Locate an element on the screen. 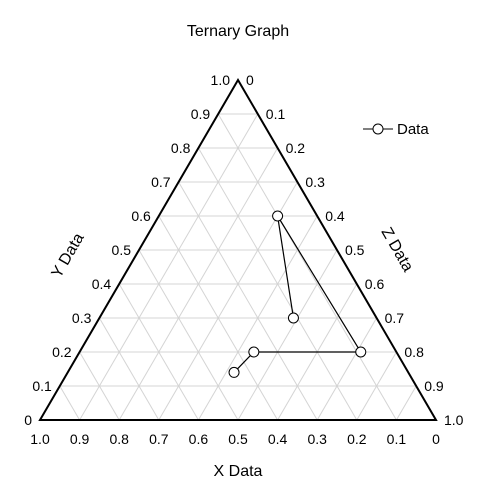  z-tick-label: 0.8 is located at coordinates (414, 352).